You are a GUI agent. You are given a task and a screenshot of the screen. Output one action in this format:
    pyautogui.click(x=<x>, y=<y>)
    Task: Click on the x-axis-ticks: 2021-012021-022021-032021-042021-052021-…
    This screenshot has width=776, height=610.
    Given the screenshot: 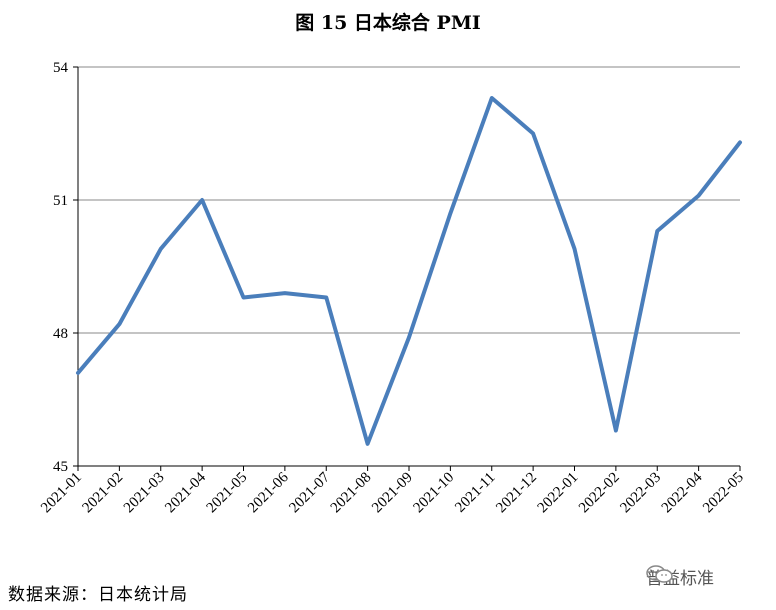 What is the action you would take?
    pyautogui.click(x=392, y=491)
    